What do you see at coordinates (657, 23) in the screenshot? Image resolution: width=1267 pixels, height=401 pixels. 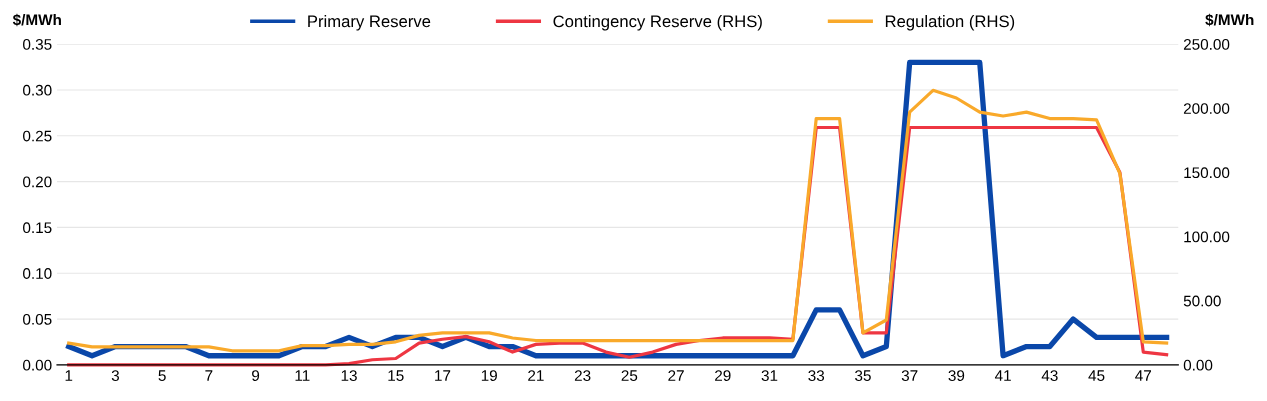 I see `legend-label: Contingency Reserve (RHS)` at bounding box center [657, 23].